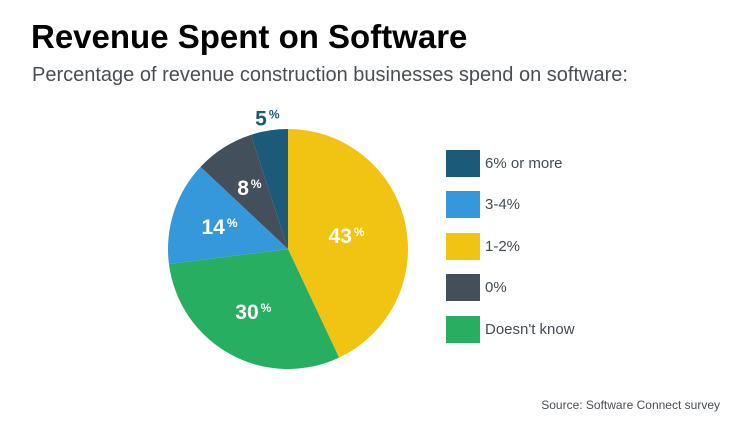 Image resolution: width=750 pixels, height=425 pixels. Describe the element at coordinates (524, 163) in the screenshot. I see `legend-label: 6% or more` at that location.